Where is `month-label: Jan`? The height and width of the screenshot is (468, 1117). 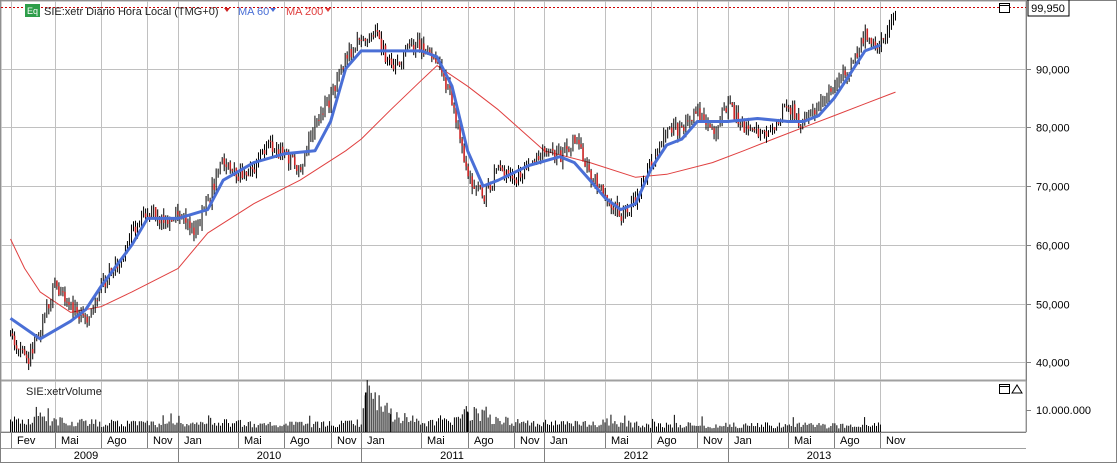
month-label: Jan is located at coordinates (743, 441).